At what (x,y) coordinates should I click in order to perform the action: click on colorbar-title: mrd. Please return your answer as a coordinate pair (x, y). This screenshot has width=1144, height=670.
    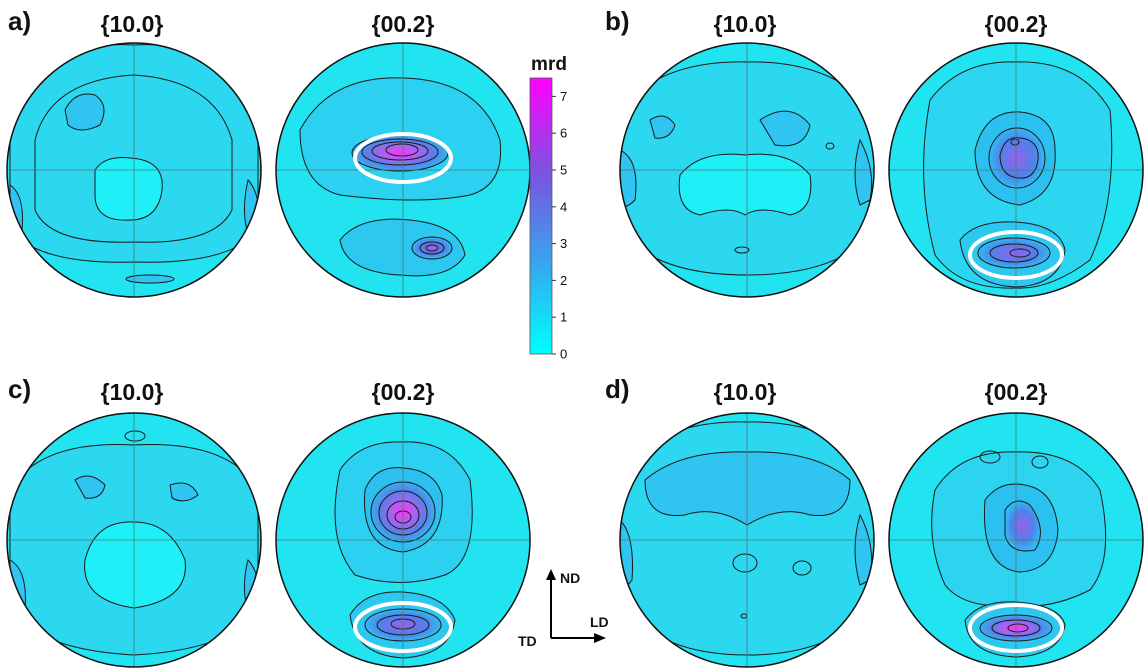
    Looking at the image, I should click on (549, 64).